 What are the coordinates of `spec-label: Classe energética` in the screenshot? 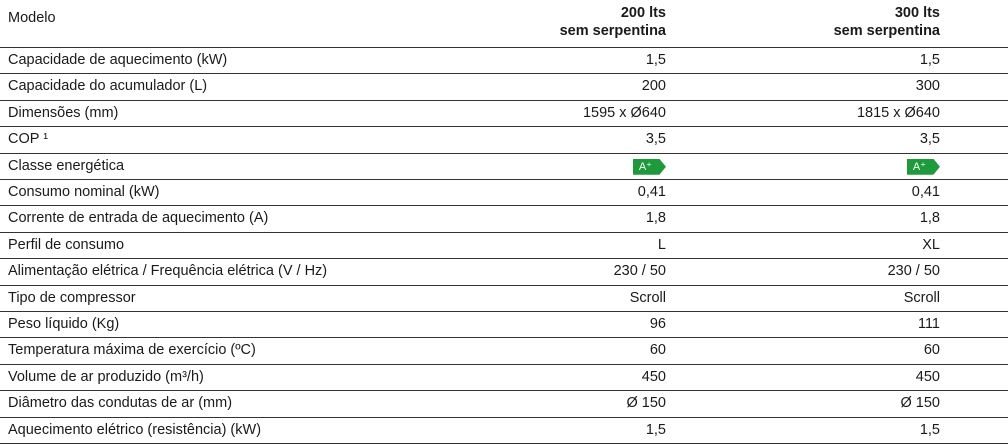 It's located at (66, 165).